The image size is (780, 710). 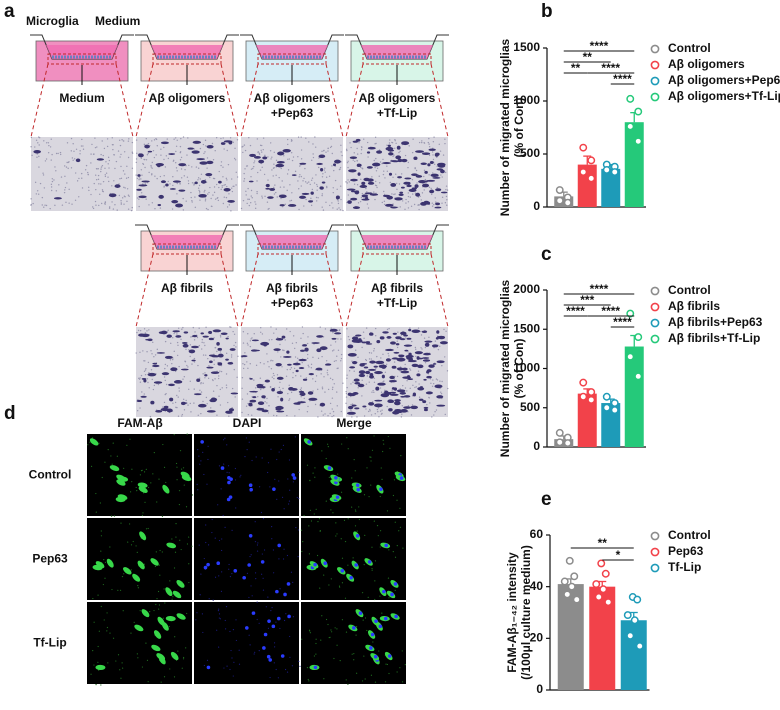 What do you see at coordinates (526, 612) in the screenshot?
I see `y-axis-label: (/100μl culture medium)` at bounding box center [526, 612].